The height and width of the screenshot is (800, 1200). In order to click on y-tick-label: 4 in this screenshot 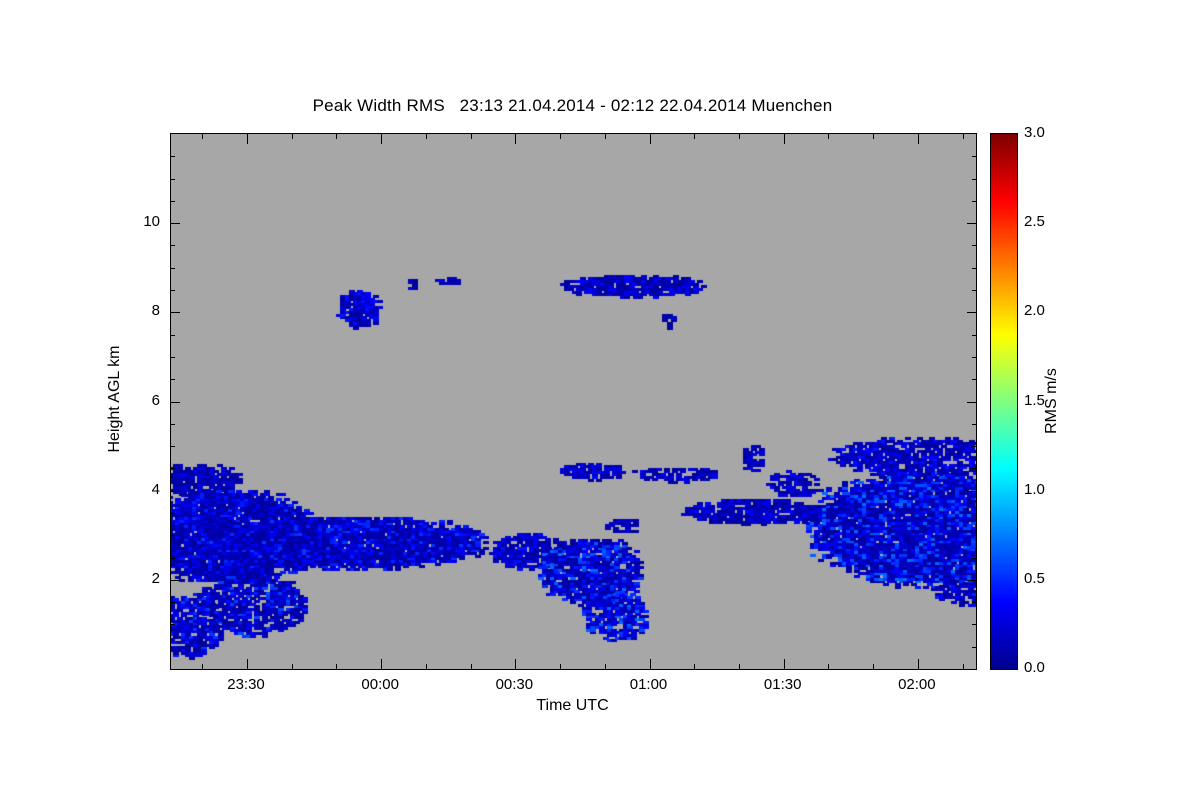, I will do `click(155, 489)`.